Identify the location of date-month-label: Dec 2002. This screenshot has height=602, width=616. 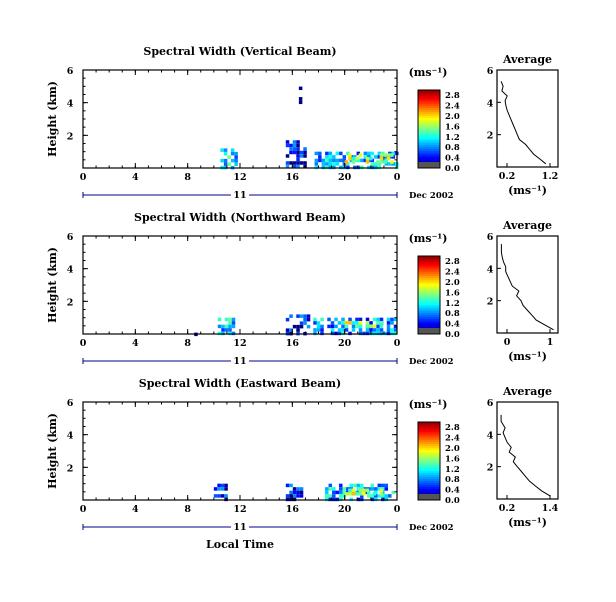
(431, 362).